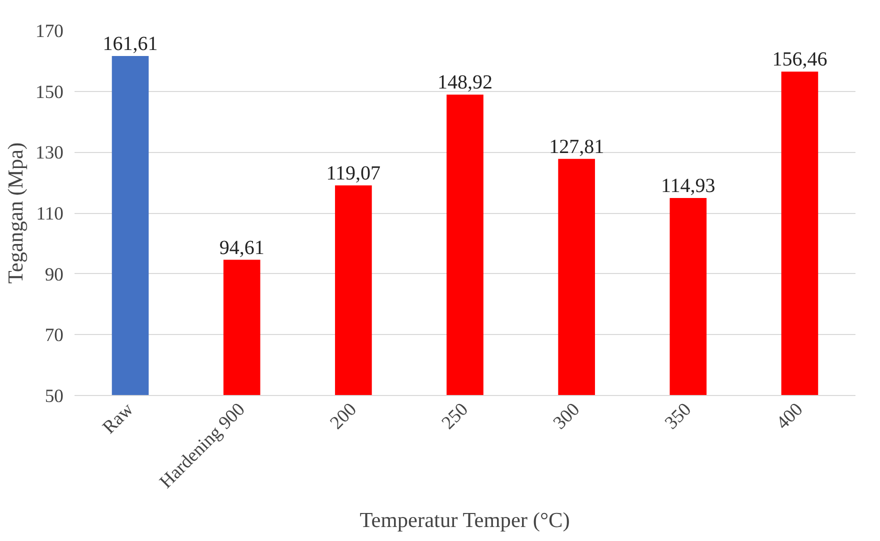 The width and height of the screenshot is (880, 541). I want to click on data-label: 161,61, so click(130, 44).